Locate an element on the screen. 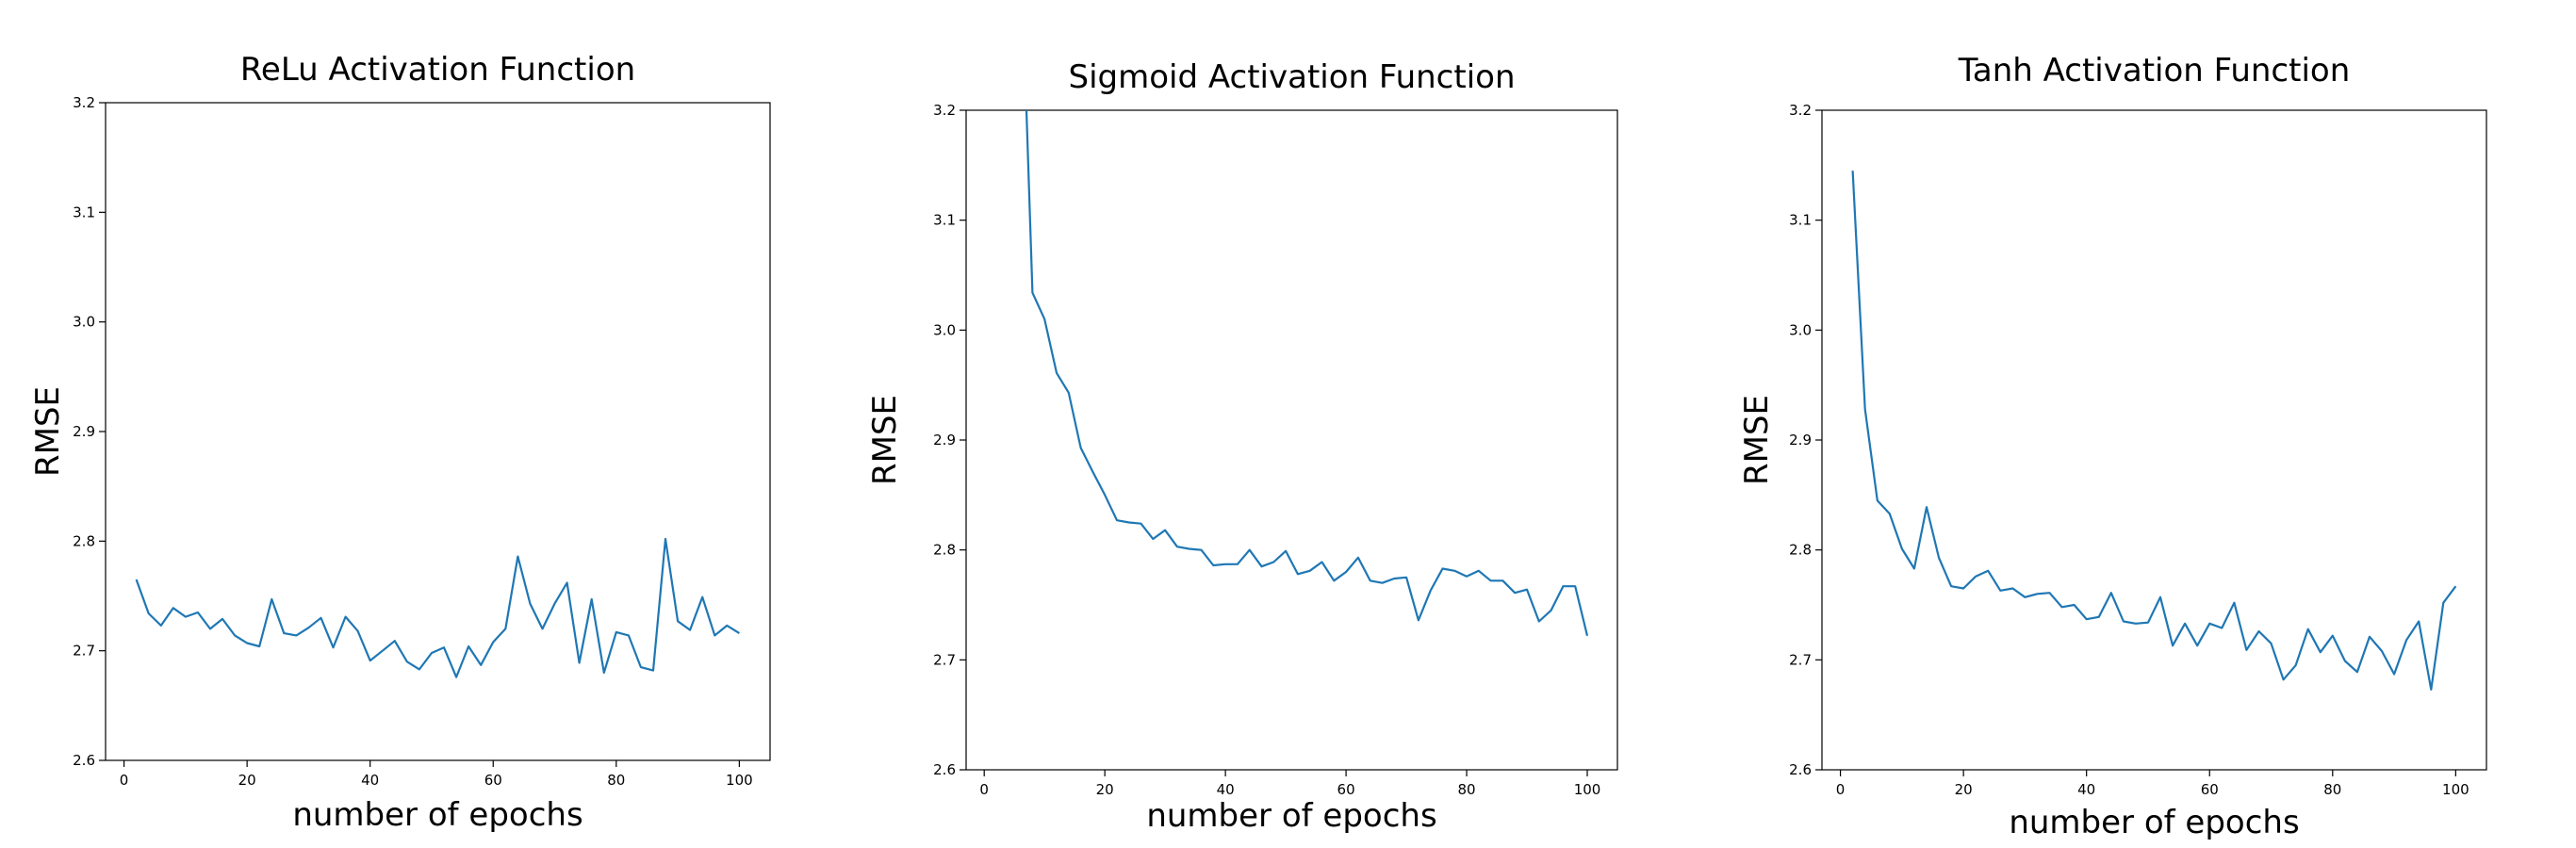 The image size is (2576, 848). chart-title: Tanh Activation Function is located at coordinates (2154, 71).